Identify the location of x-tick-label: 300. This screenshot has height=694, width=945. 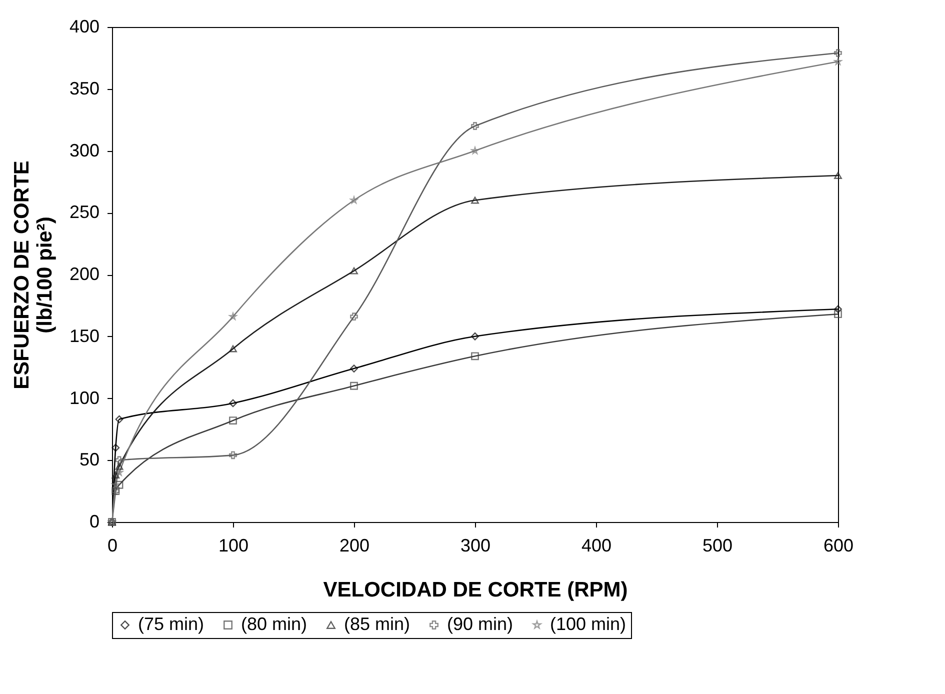
(475, 546).